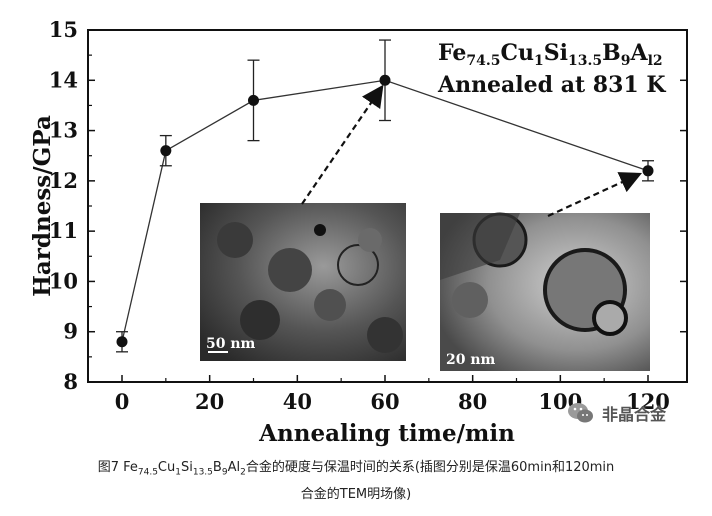  Describe the element at coordinates (472, 401) in the screenshot. I see `x-tick-label: 80` at that location.